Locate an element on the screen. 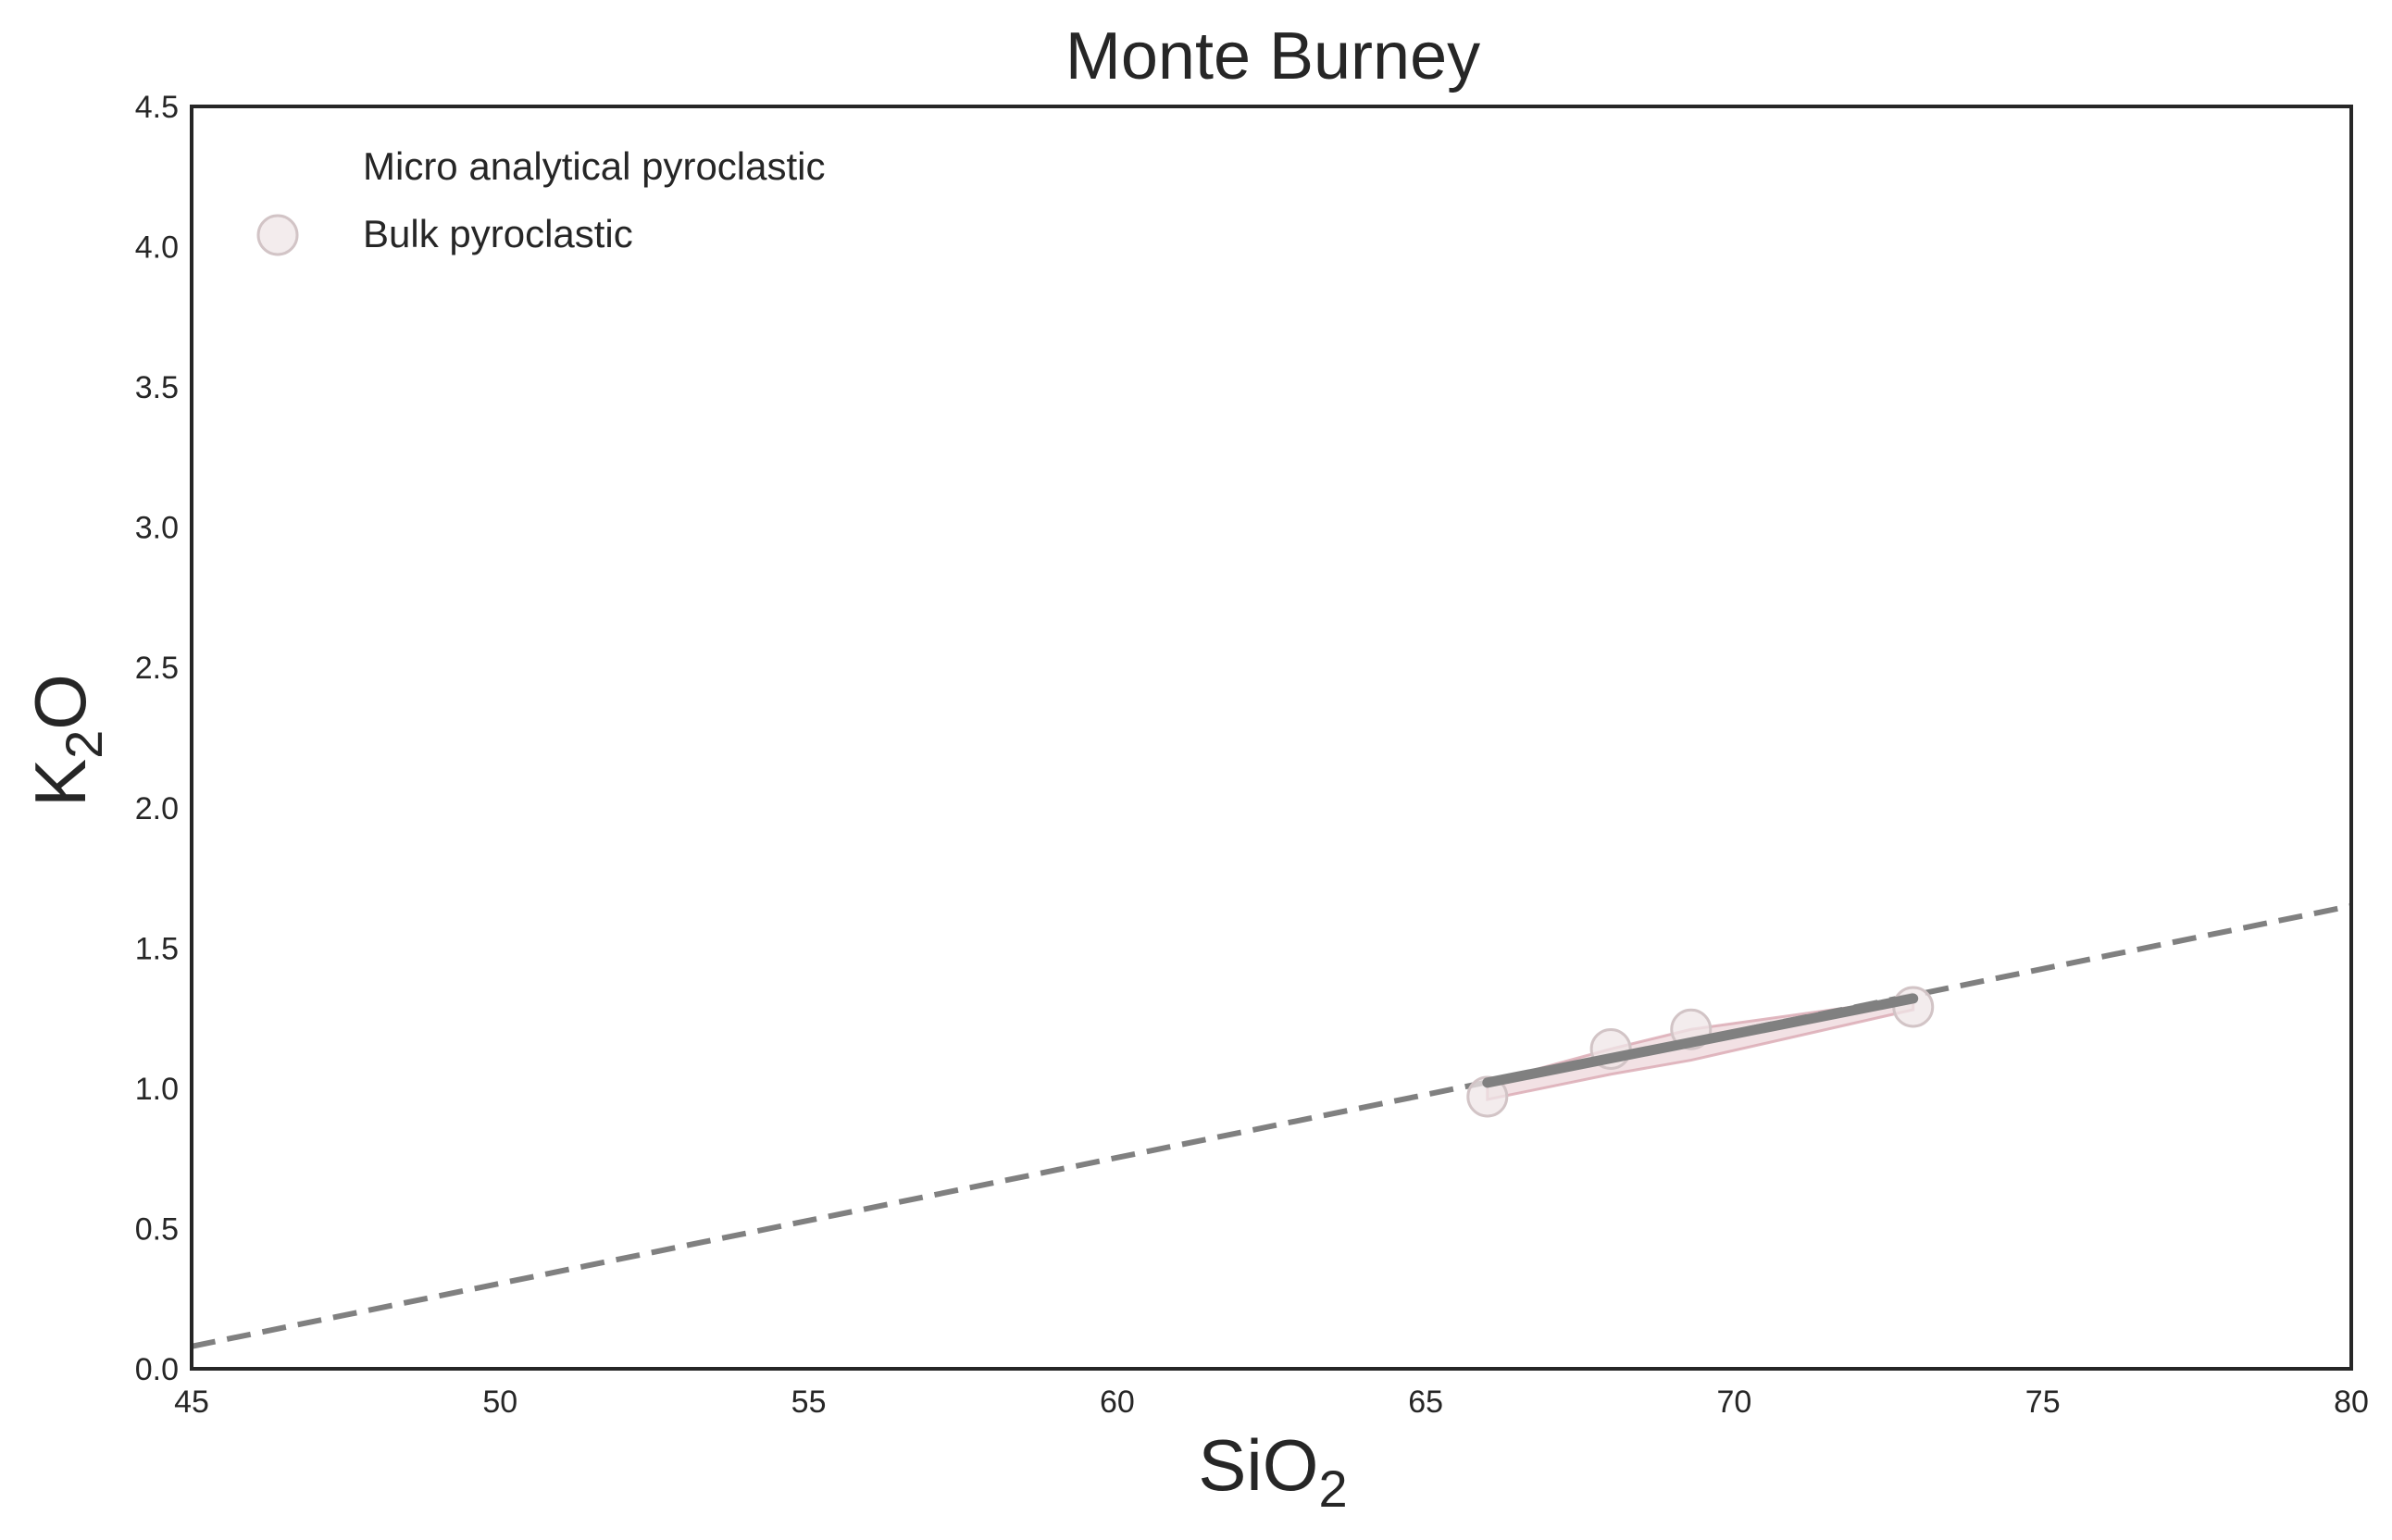 The image size is (2392, 1540). x-tick-label: 45 is located at coordinates (191, 1402).